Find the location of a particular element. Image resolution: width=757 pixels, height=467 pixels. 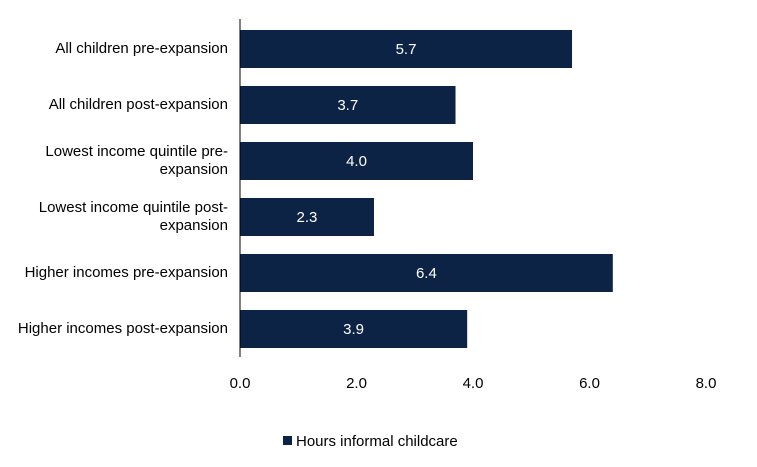

y-tick-label: Higher incomes post-expansion is located at coordinates (122, 328).